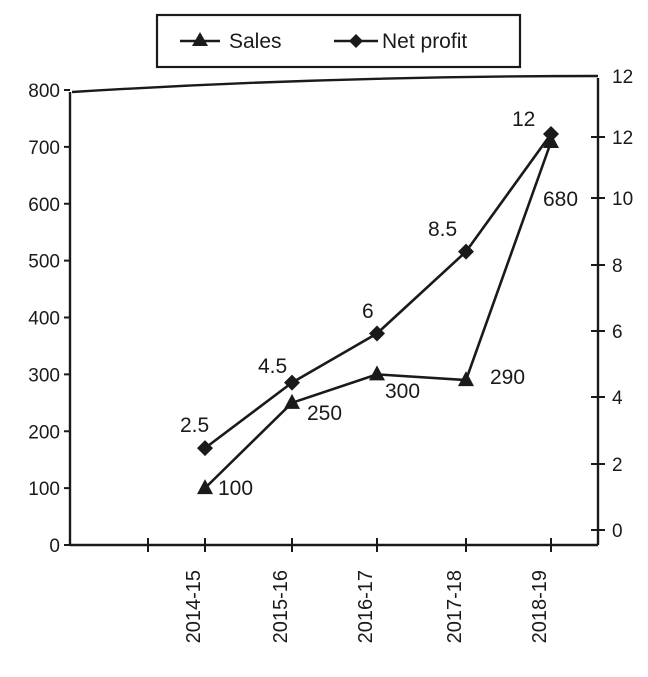 The image size is (648, 677). I want to click on x-category-label: 2016-17, so click(366, 606).